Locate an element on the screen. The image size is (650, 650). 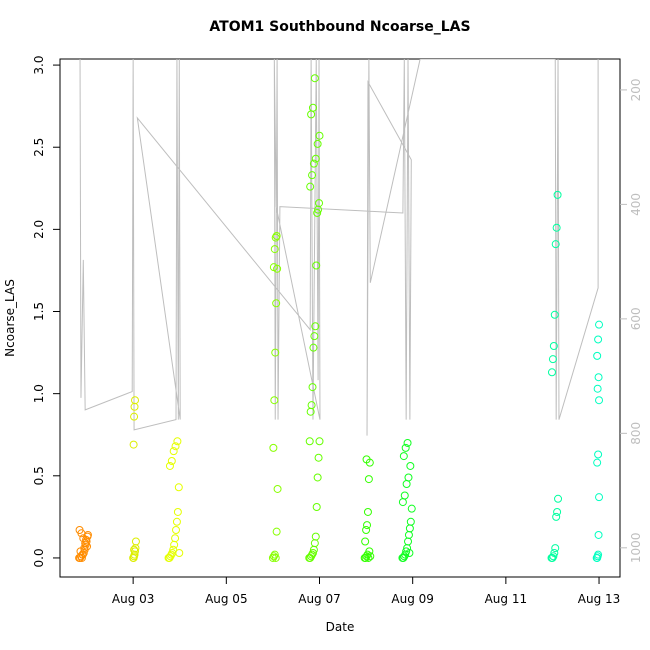
x-tick-label: Aug 11 is located at coordinates (506, 599).